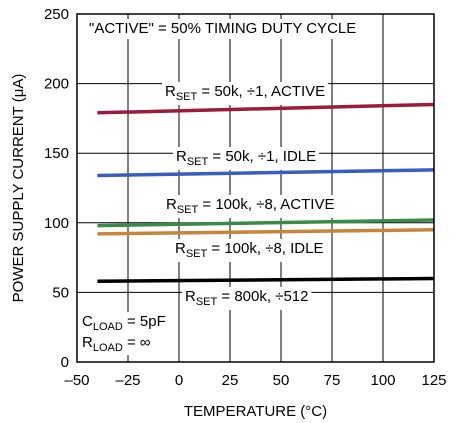 This screenshot has width=463, height=423. I want to click on y-tick-label: 150, so click(56, 153).